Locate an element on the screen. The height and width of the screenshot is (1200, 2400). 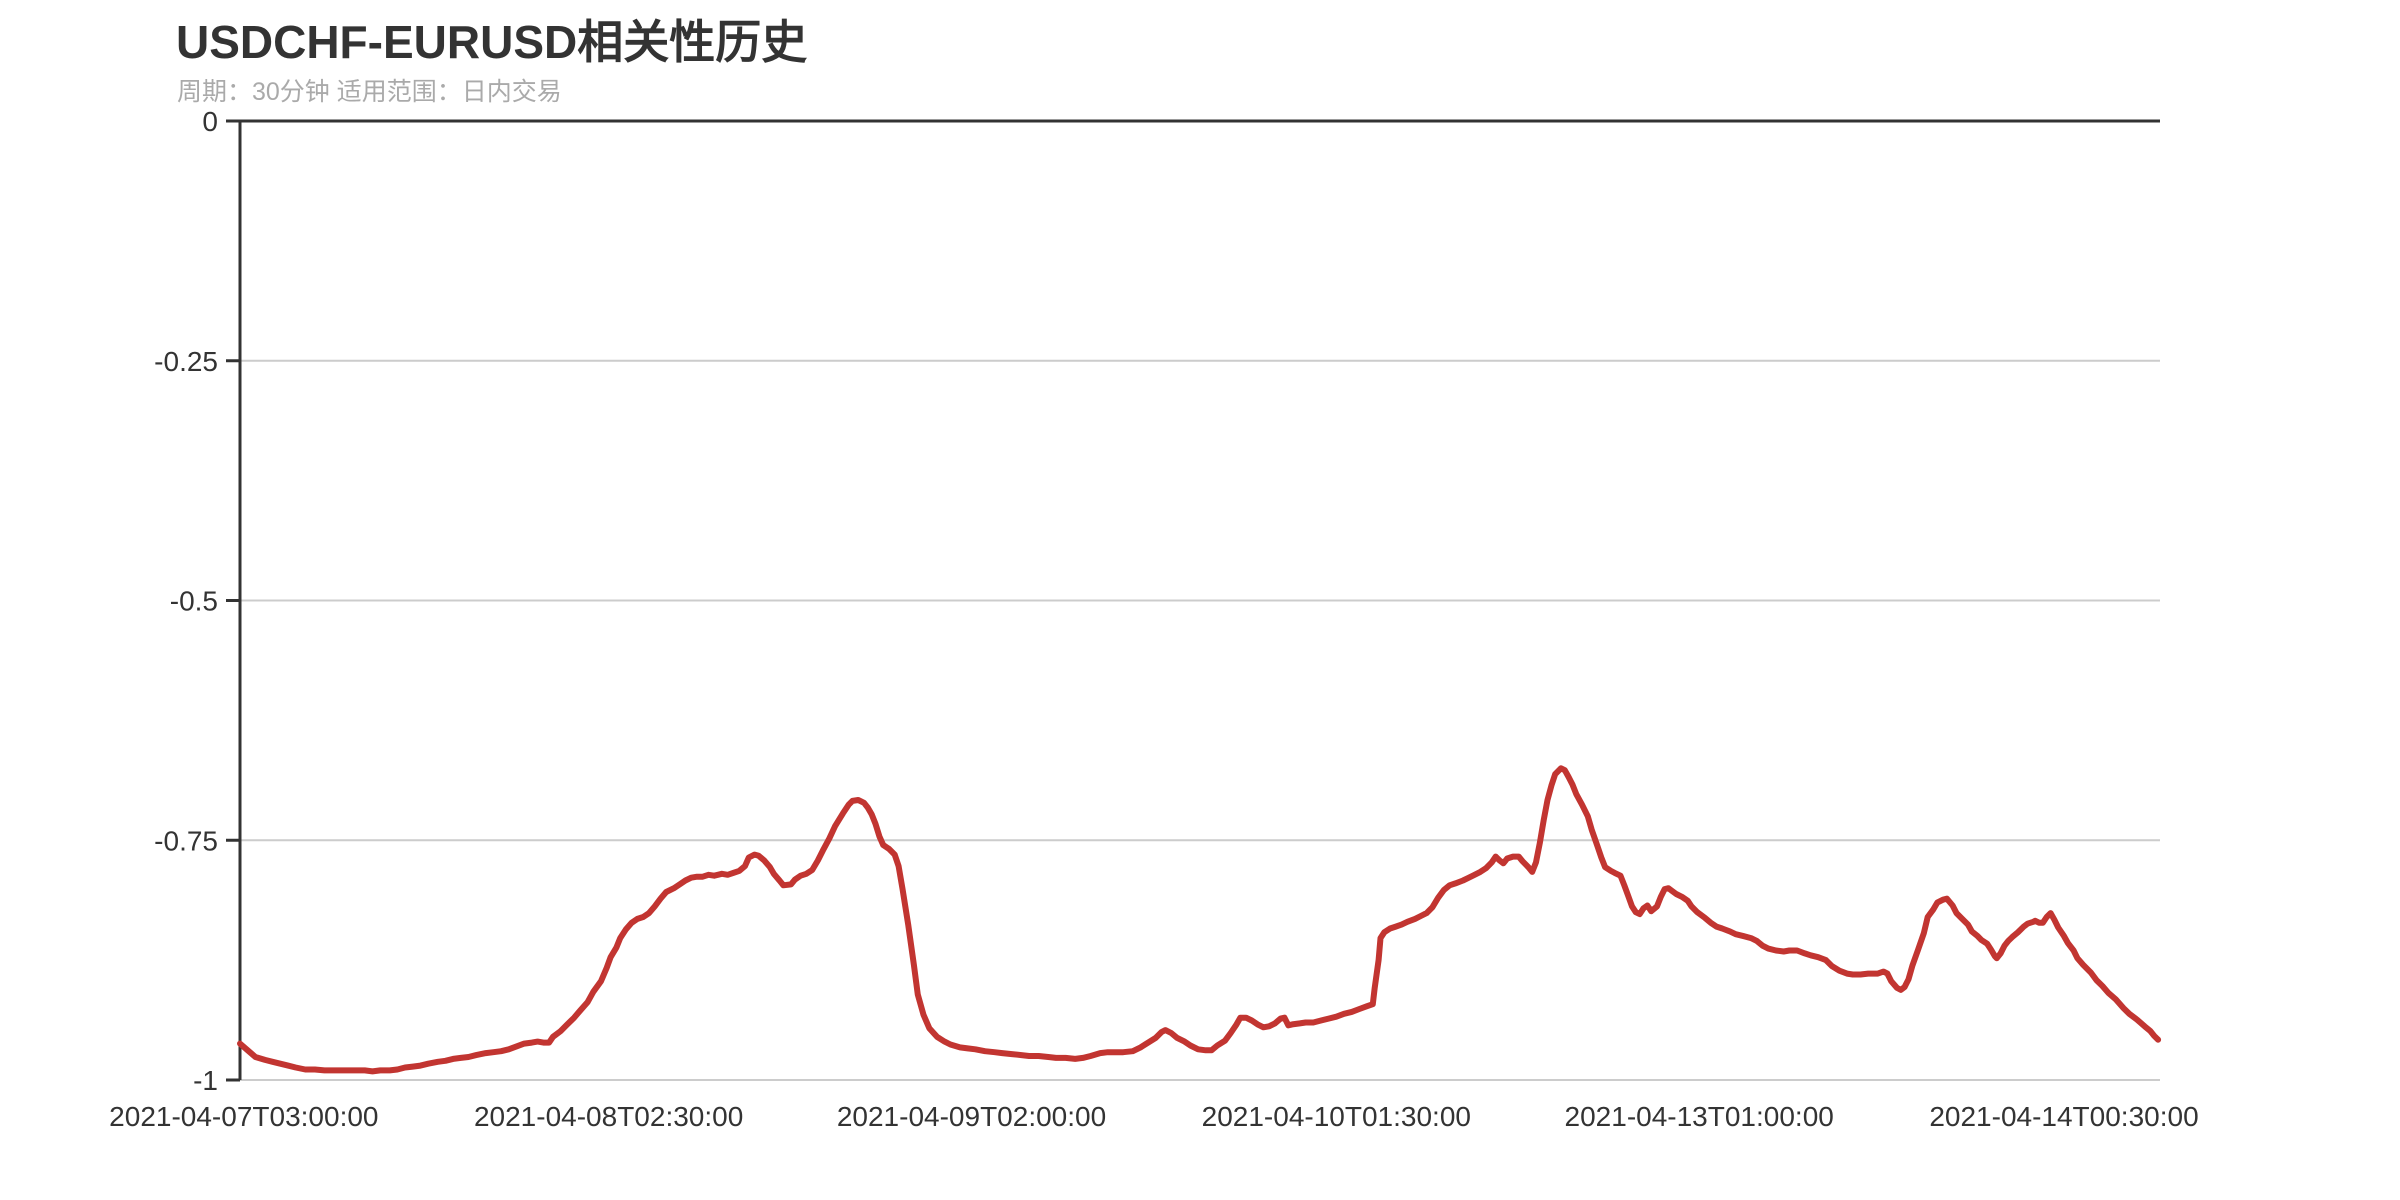
y-tick-label: -0.5 is located at coordinates (194, 601).